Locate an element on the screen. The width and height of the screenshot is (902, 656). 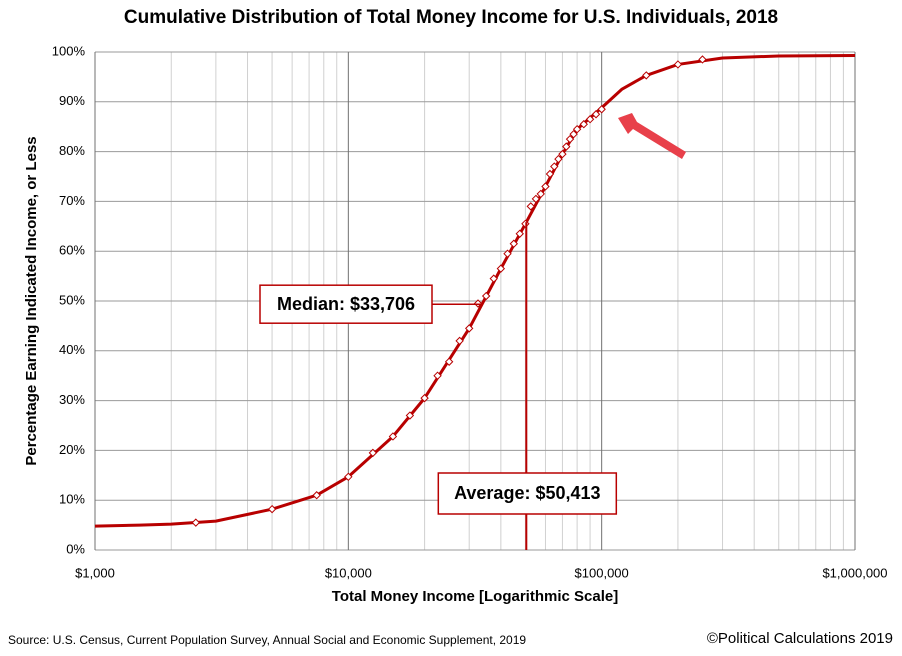
average-box is located at coordinates (527, 493).